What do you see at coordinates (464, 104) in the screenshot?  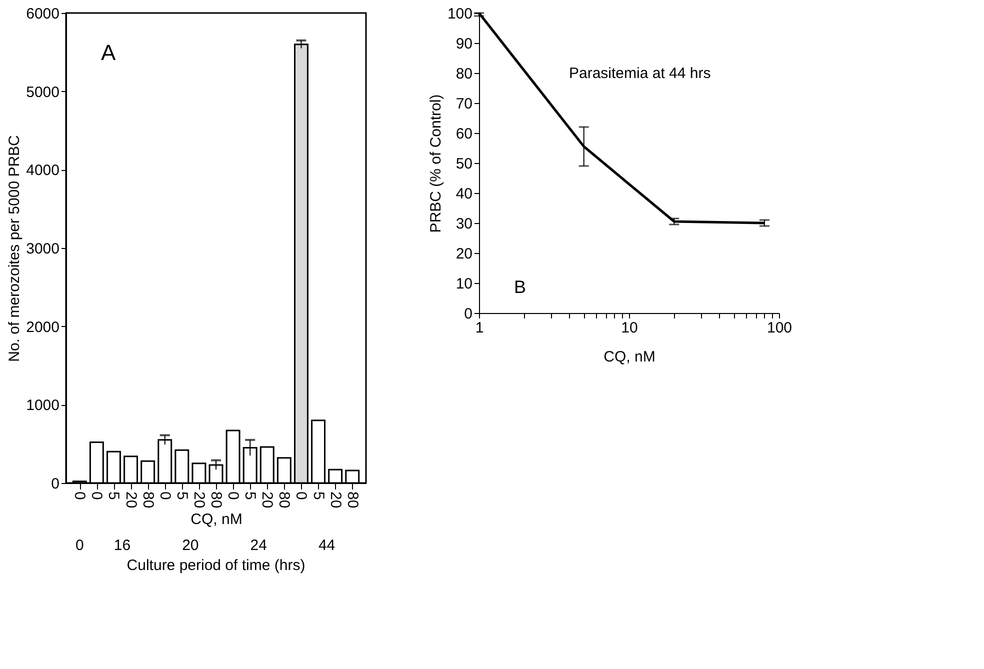 I see `y-tick-label: 70` at bounding box center [464, 104].